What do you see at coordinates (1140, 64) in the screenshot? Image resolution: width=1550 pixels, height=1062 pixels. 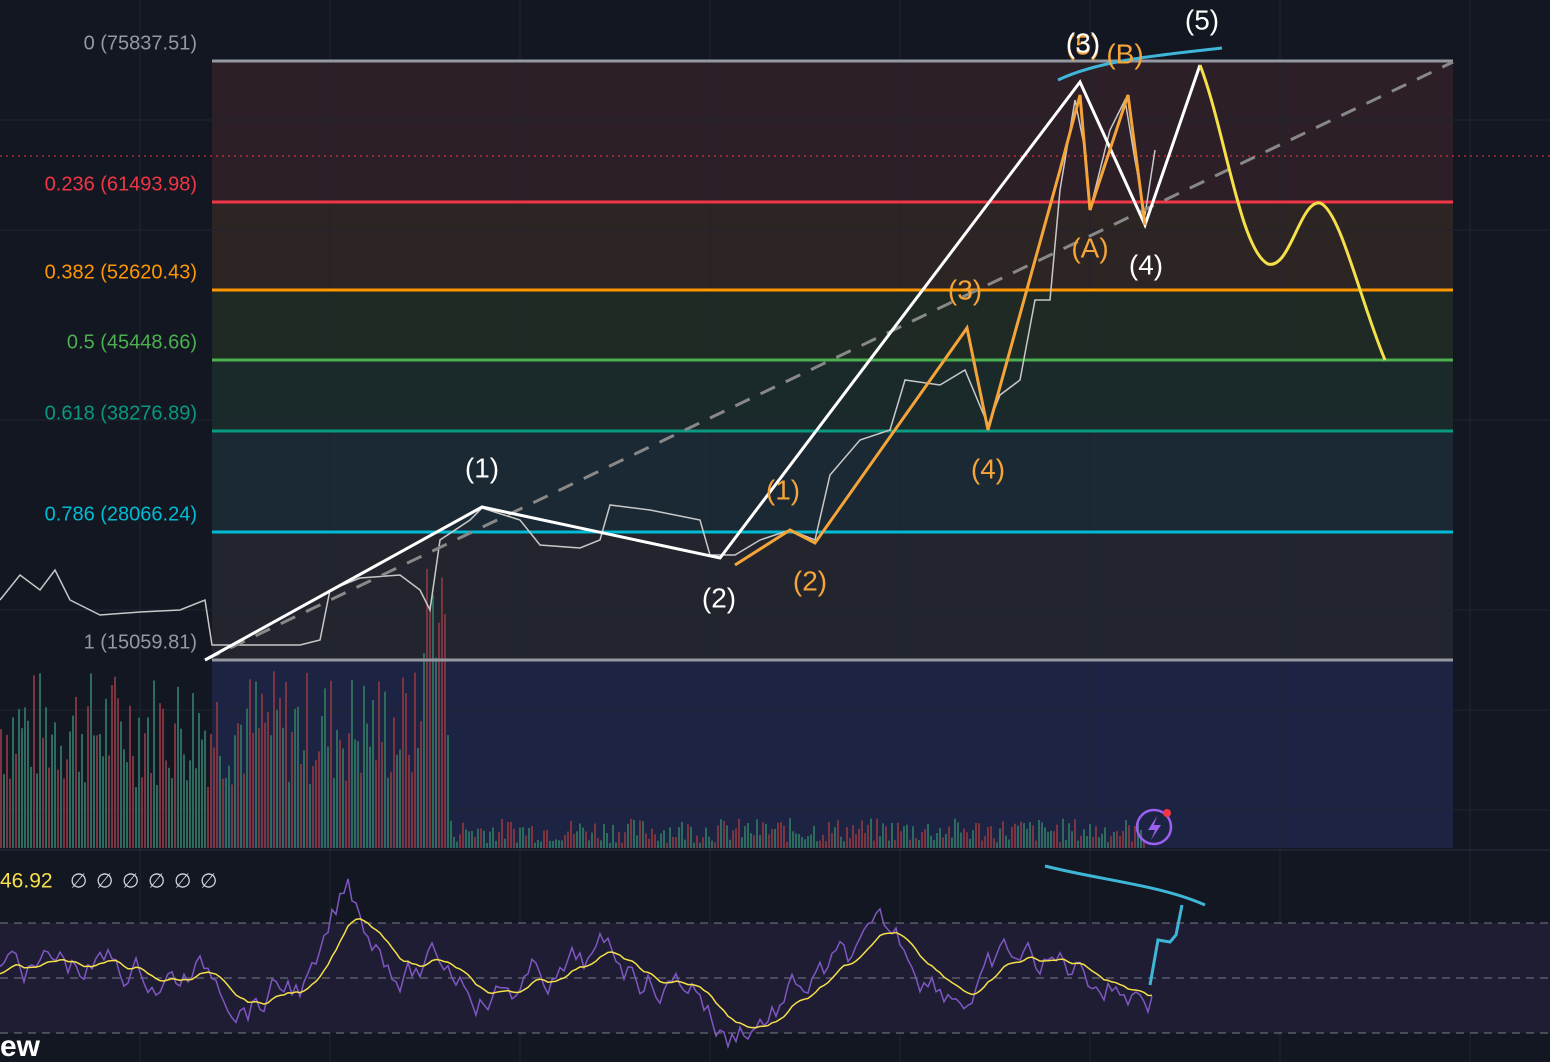 I see `trendline-top` at bounding box center [1140, 64].